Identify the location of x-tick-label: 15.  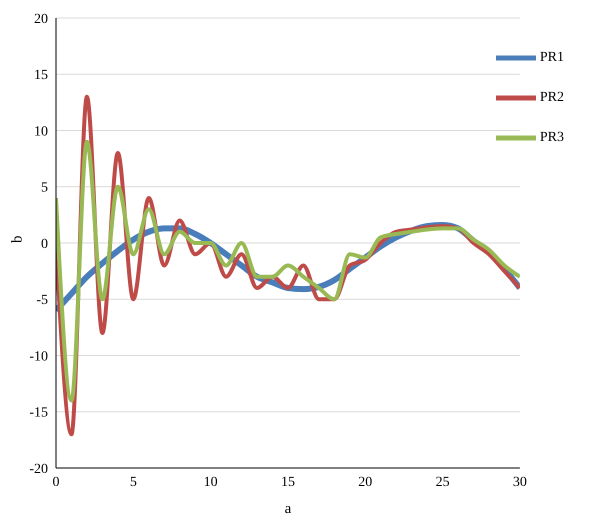
(287, 482).